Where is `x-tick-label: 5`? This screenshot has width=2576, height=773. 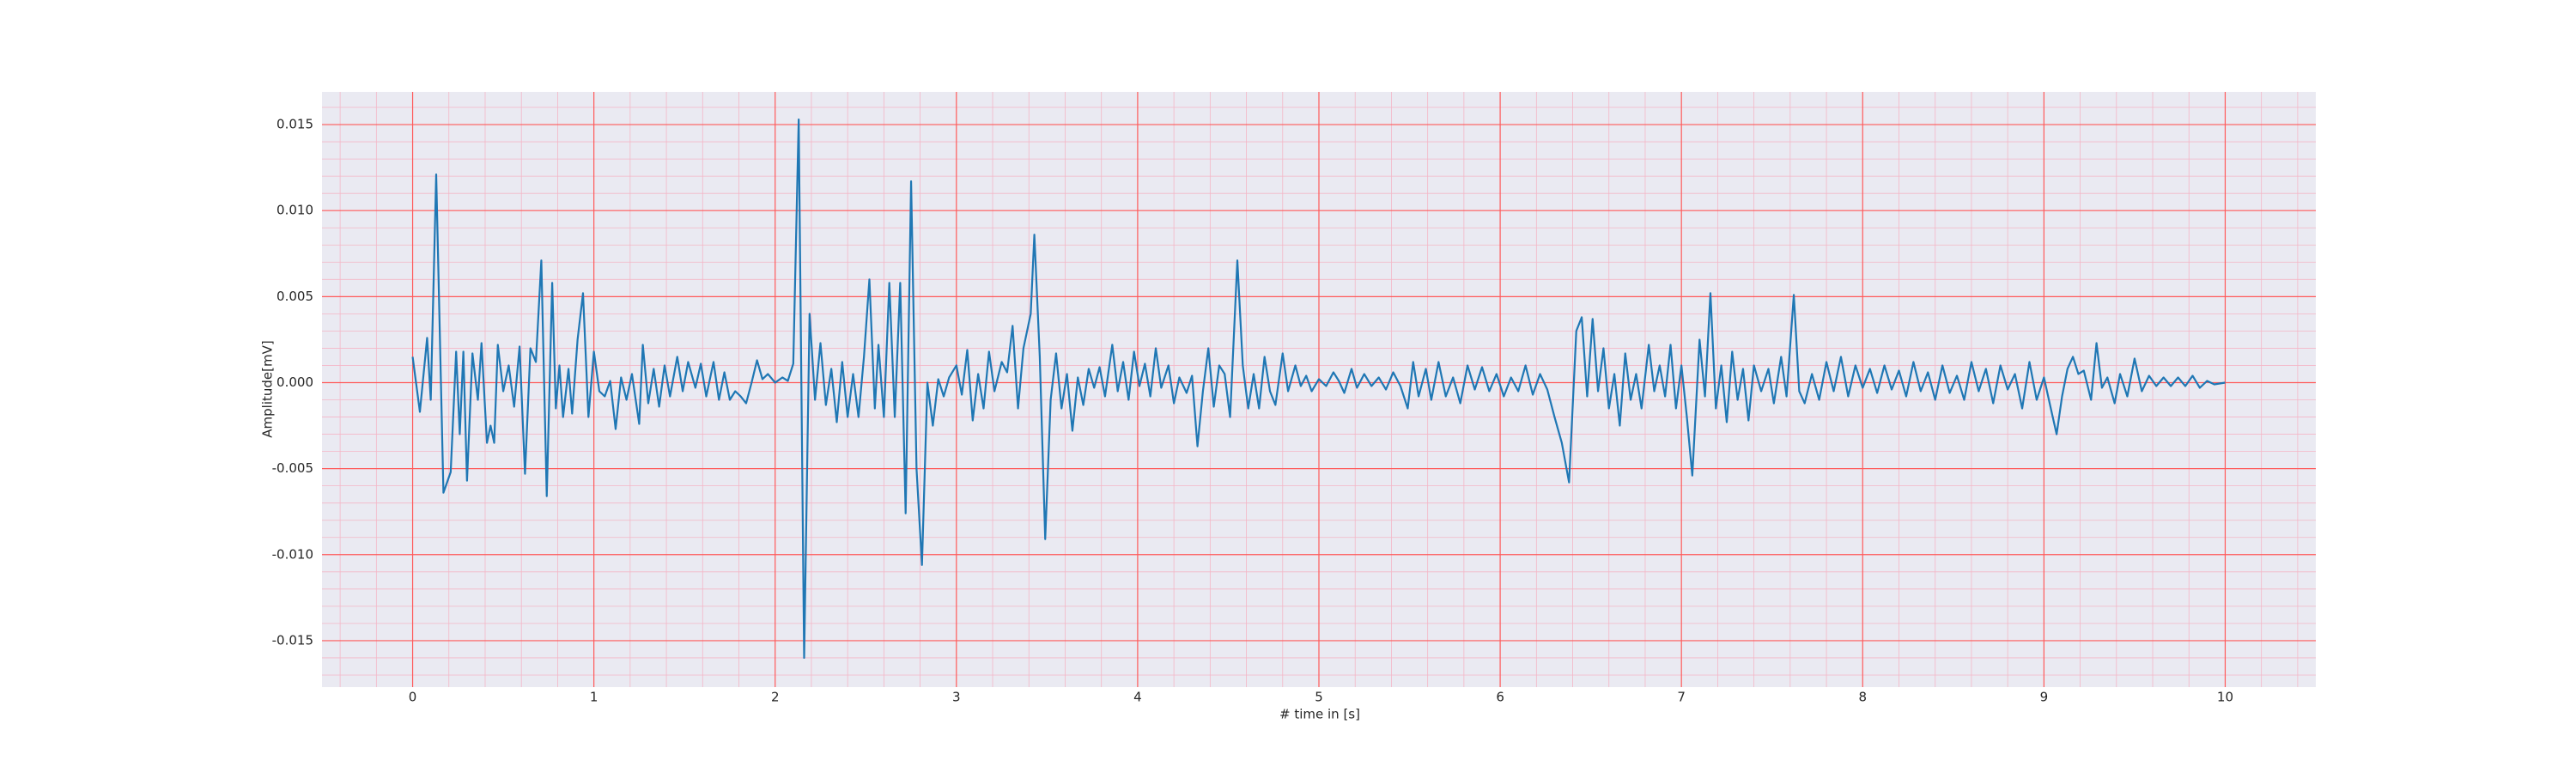 x-tick-label: 5 is located at coordinates (1319, 697).